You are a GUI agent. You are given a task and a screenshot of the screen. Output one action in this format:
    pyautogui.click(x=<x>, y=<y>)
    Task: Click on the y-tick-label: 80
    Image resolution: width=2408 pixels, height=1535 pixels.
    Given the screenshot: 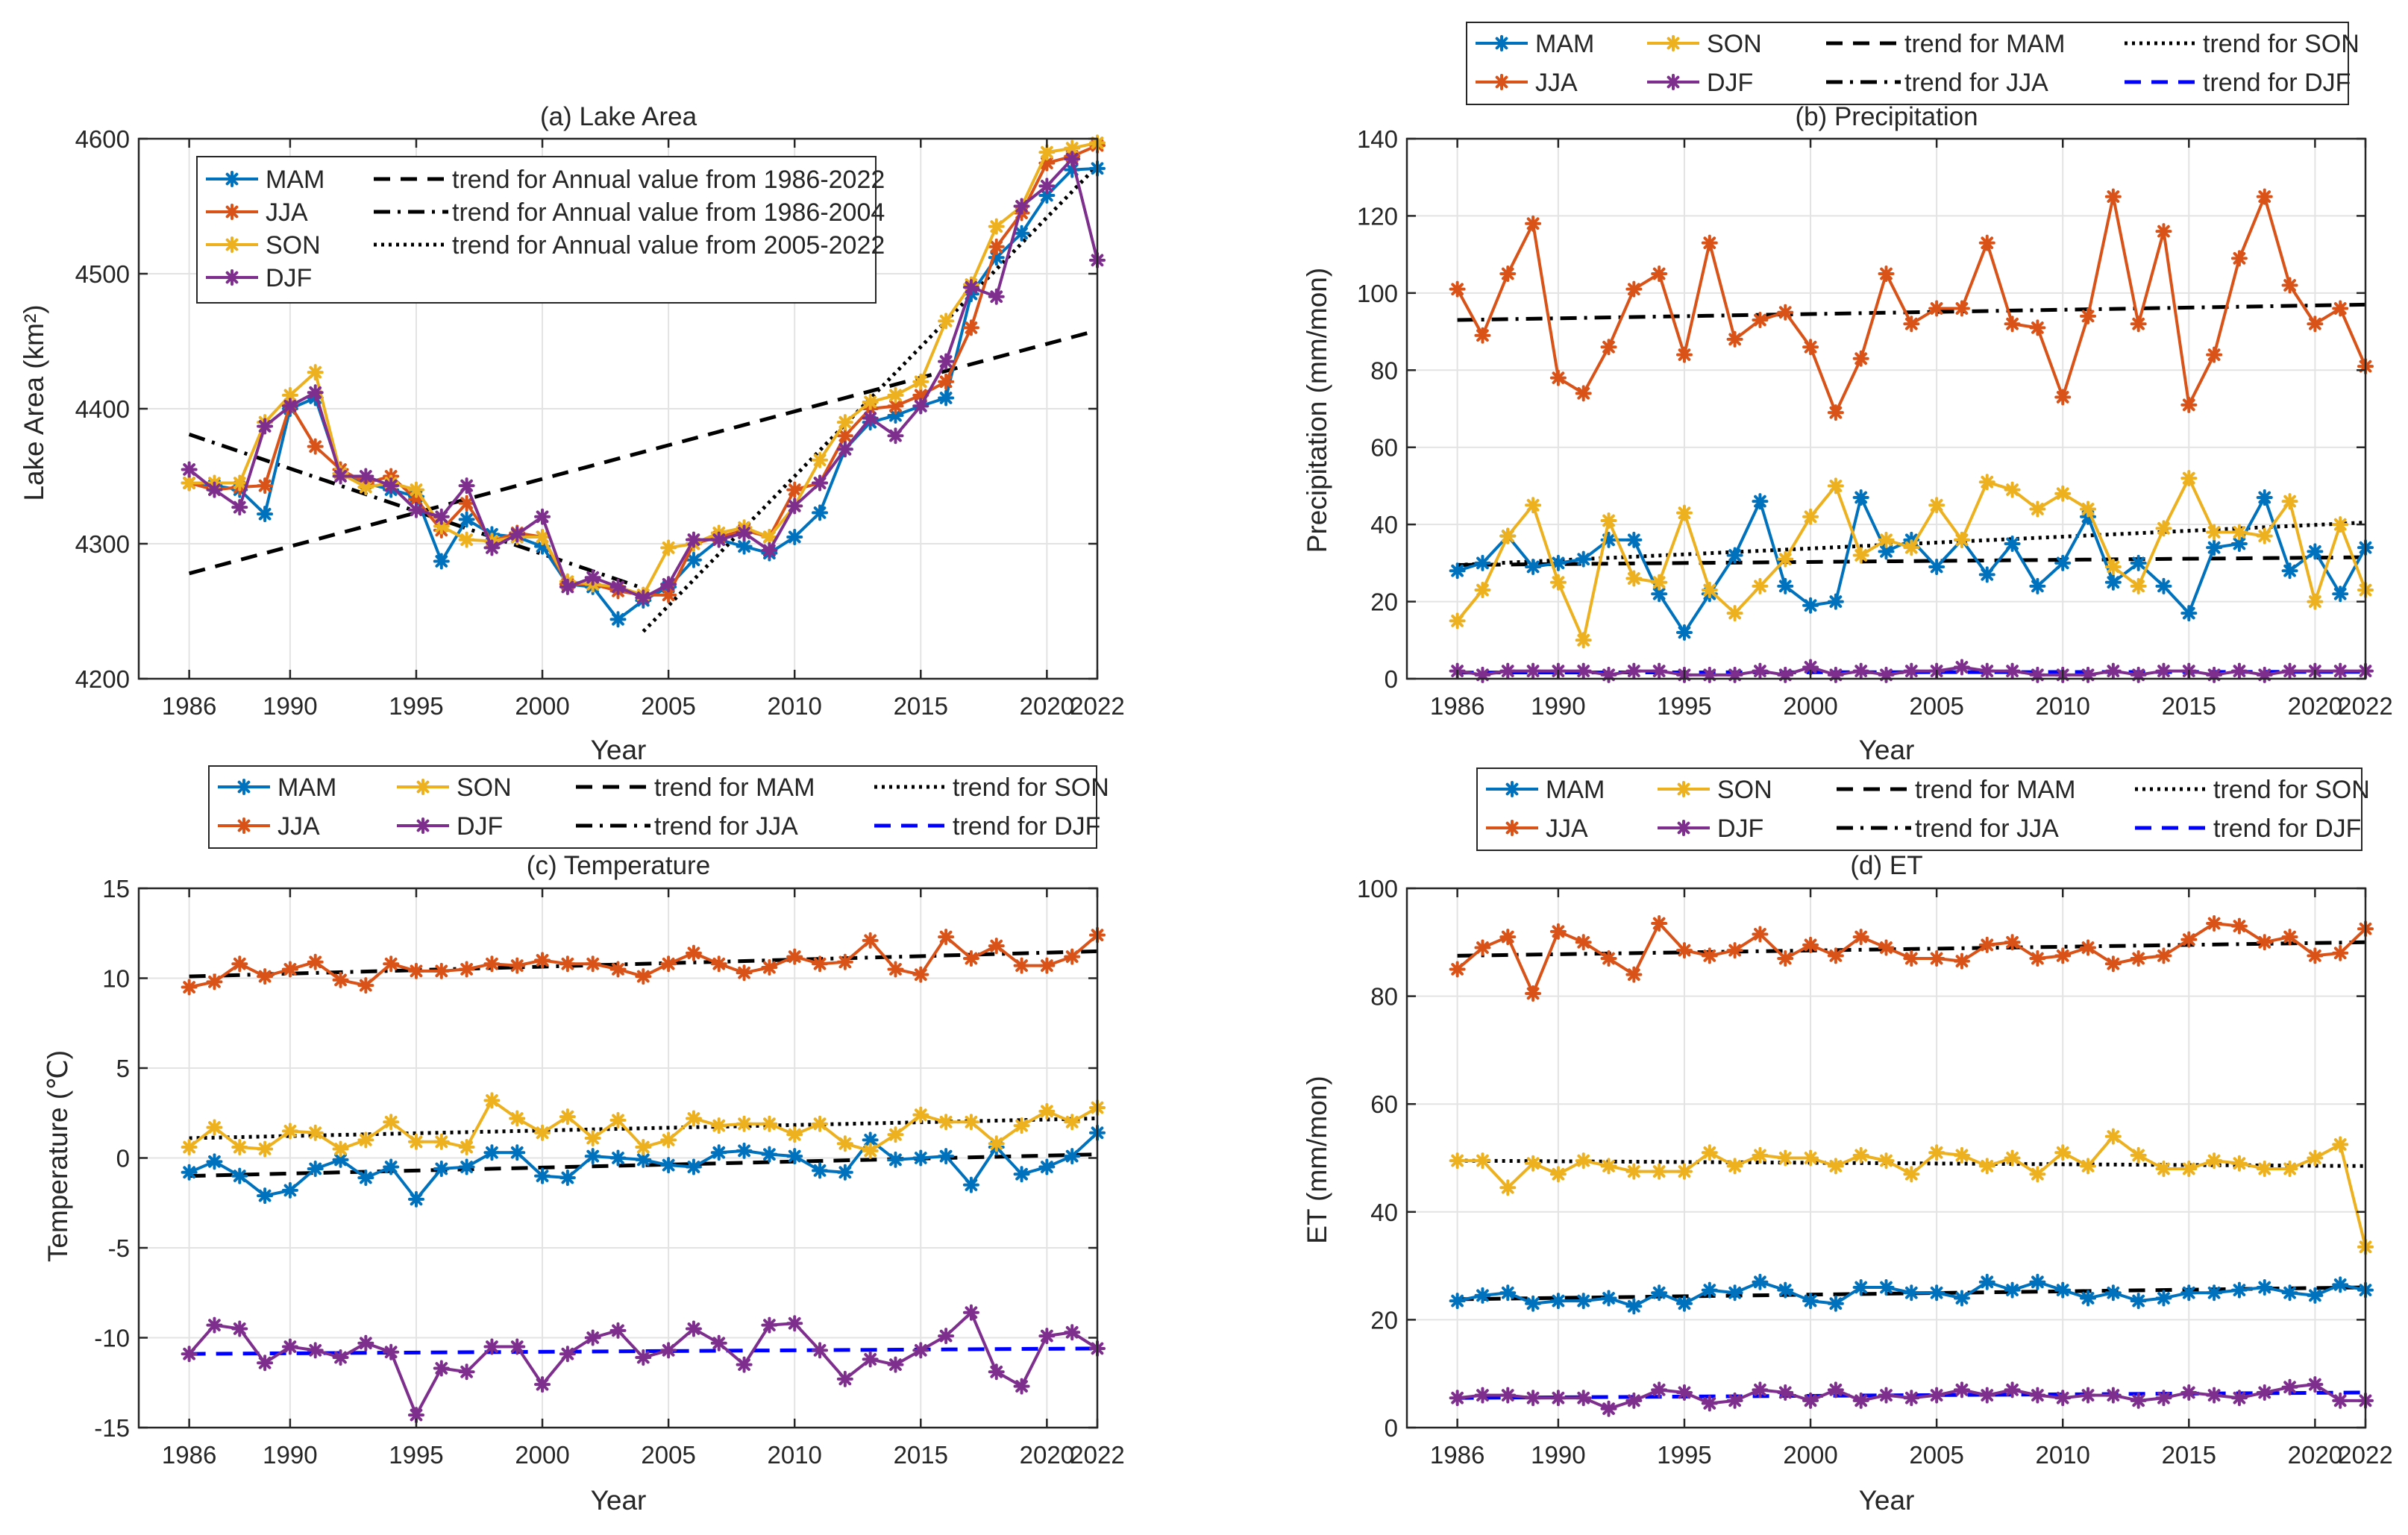 What is the action you would take?
    pyautogui.click(x=1384, y=997)
    